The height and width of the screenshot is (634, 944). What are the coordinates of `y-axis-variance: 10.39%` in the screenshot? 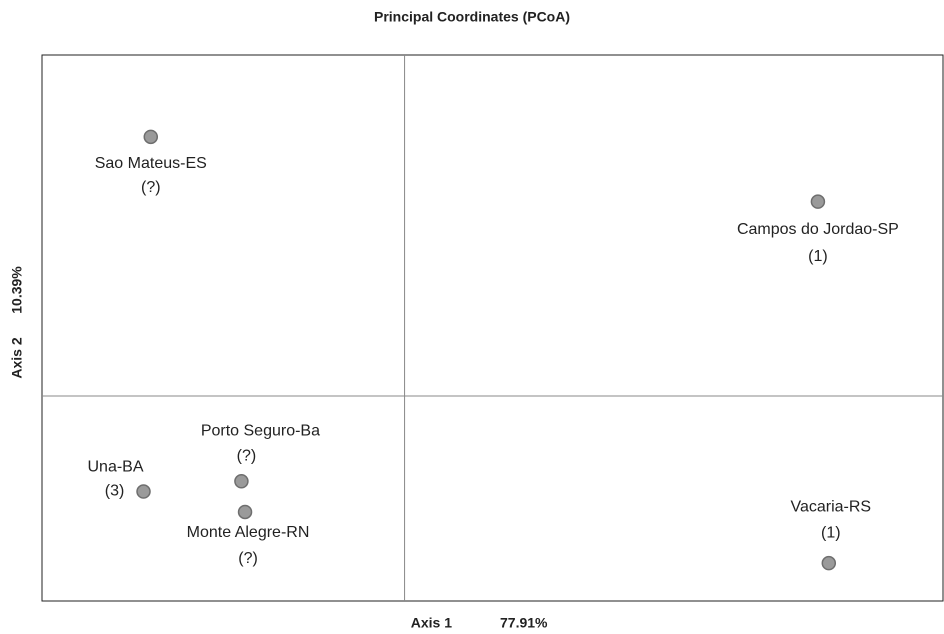 It's located at (17, 290).